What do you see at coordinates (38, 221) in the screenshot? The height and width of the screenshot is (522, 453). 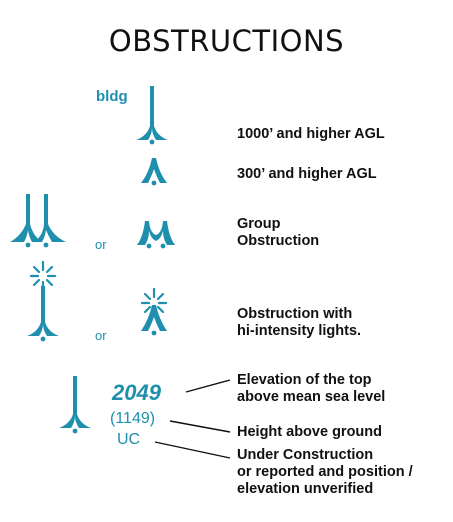 I see `group-tall-obstruction-icon` at bounding box center [38, 221].